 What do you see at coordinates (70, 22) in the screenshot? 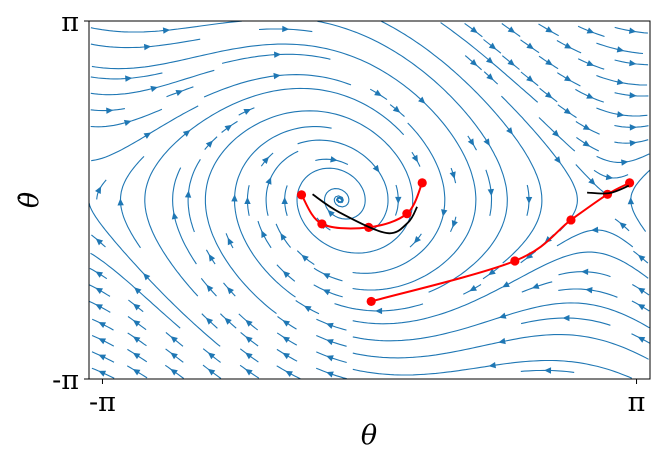
I see `y-tick-label-1: π` at bounding box center [70, 22].